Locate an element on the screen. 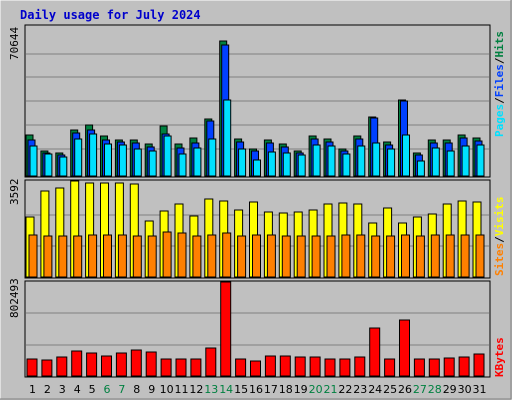  legend-top: Pages/Files/Hits is located at coordinates (499, 84).